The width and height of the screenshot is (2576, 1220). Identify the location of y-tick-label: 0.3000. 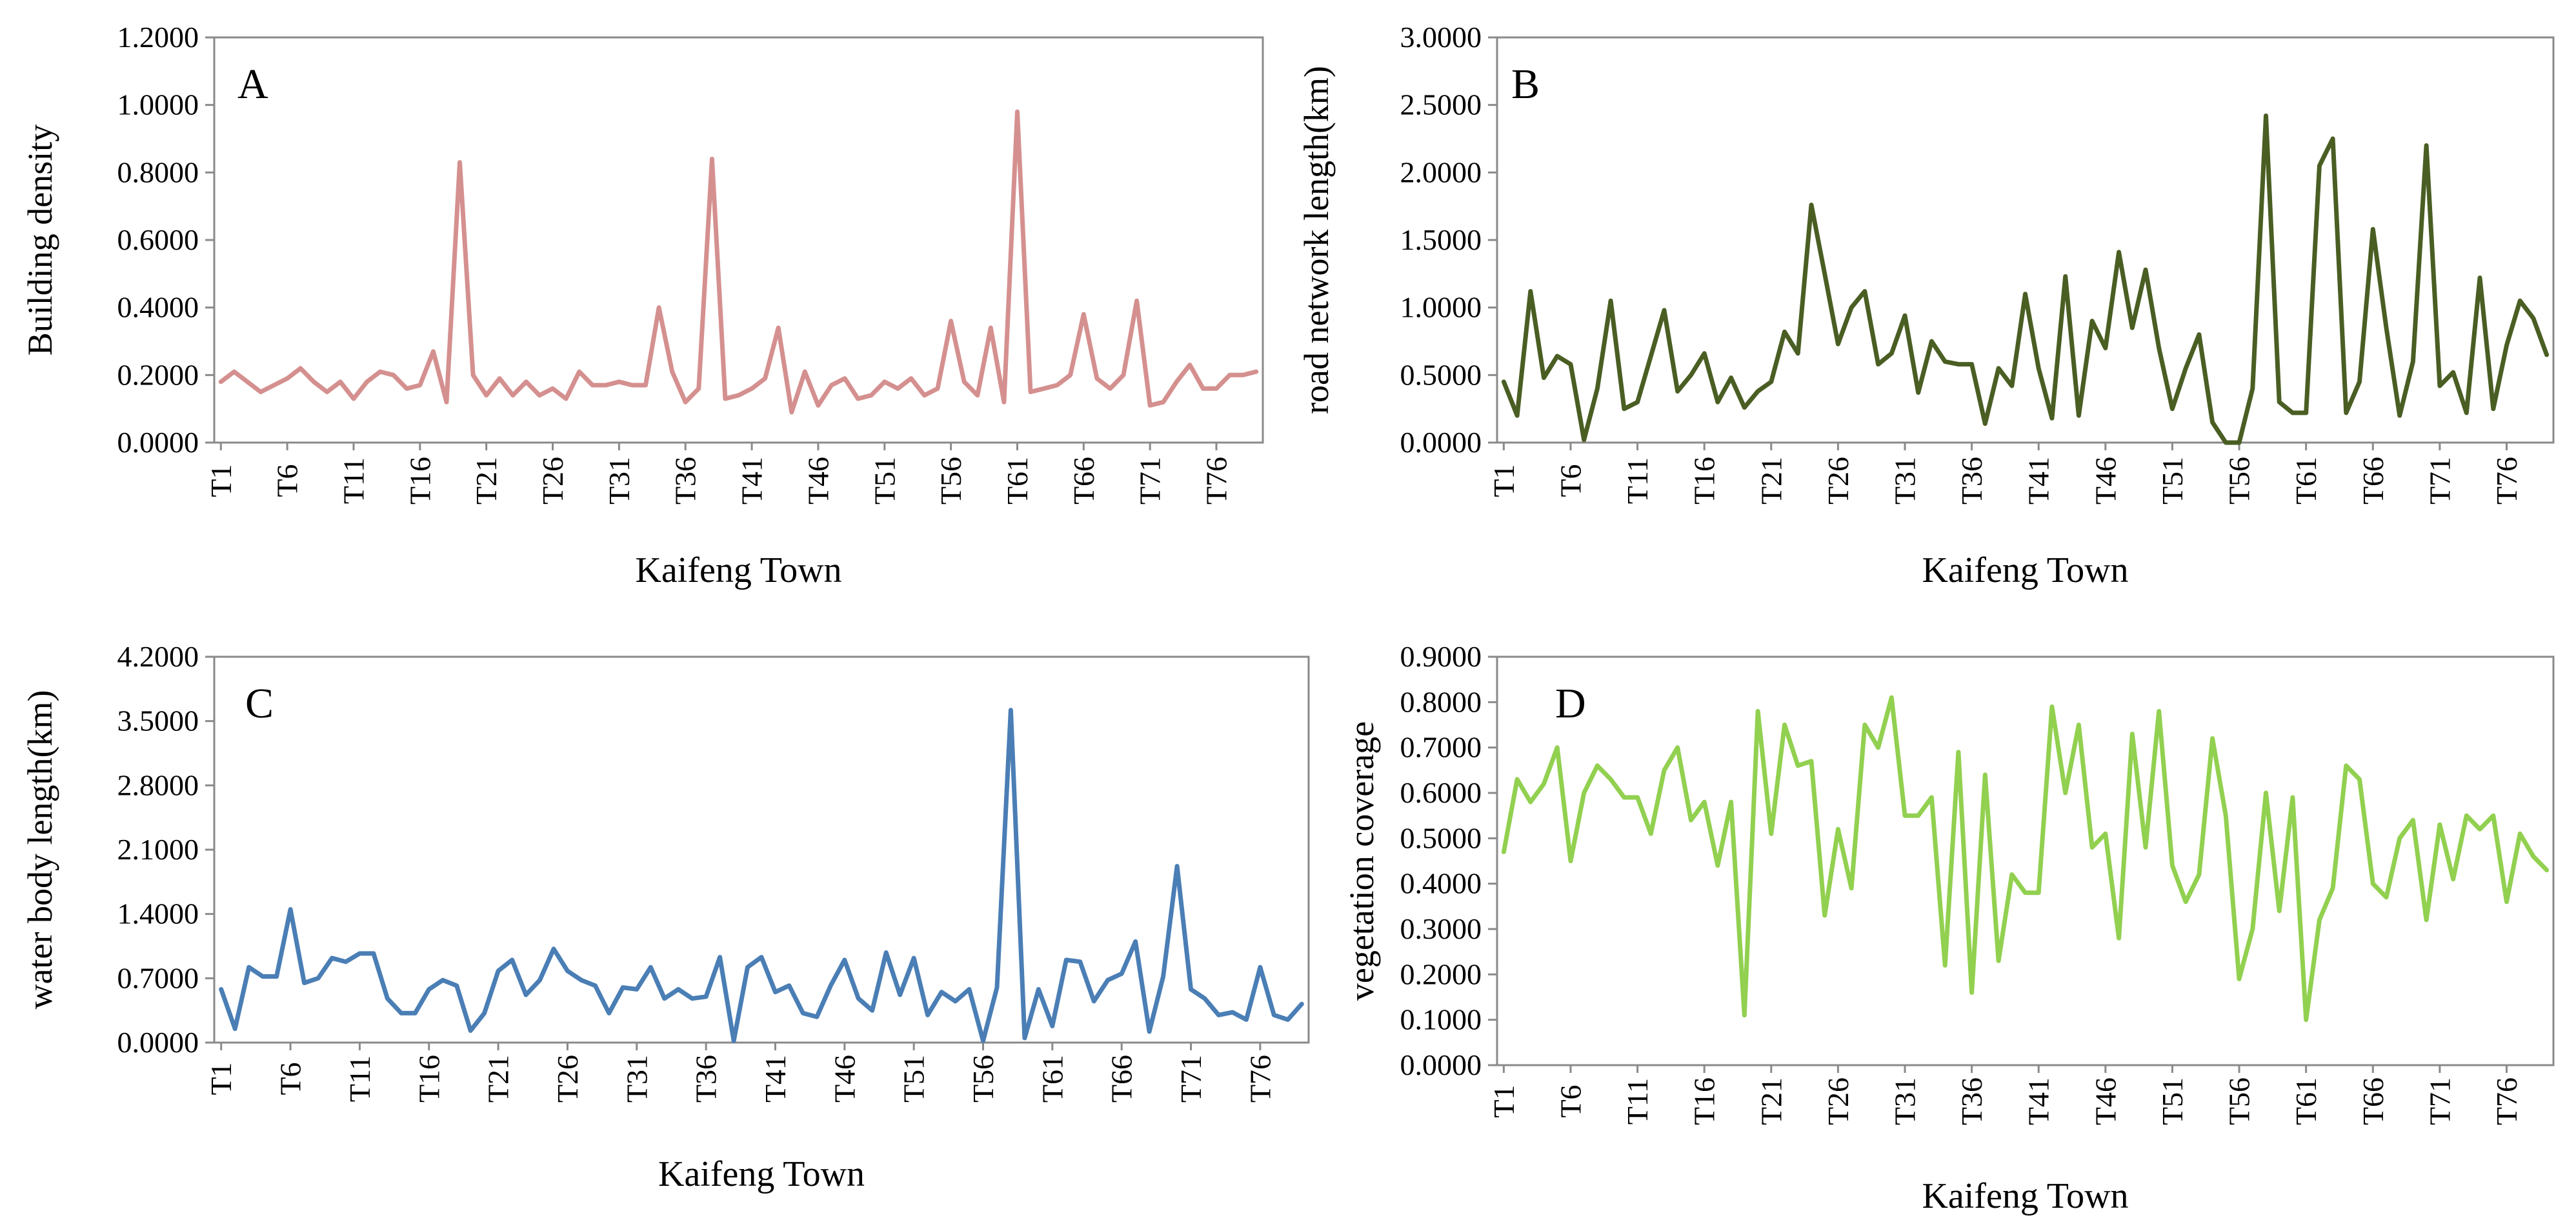
(1441, 928).